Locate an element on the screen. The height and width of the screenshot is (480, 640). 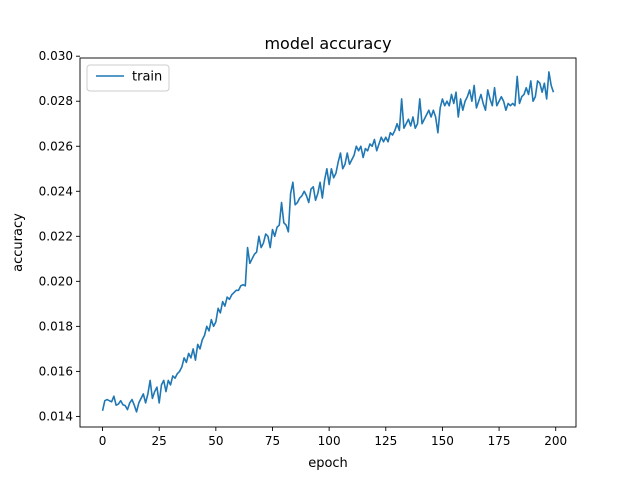
x-tick-label: 150 is located at coordinates (442, 441).